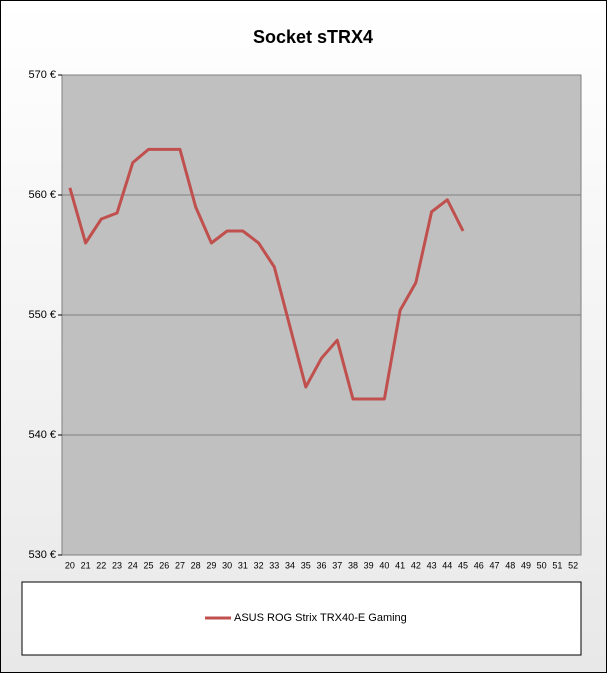  What do you see at coordinates (313, 37) in the screenshot?
I see `chart-title: Socket sTRX4` at bounding box center [313, 37].